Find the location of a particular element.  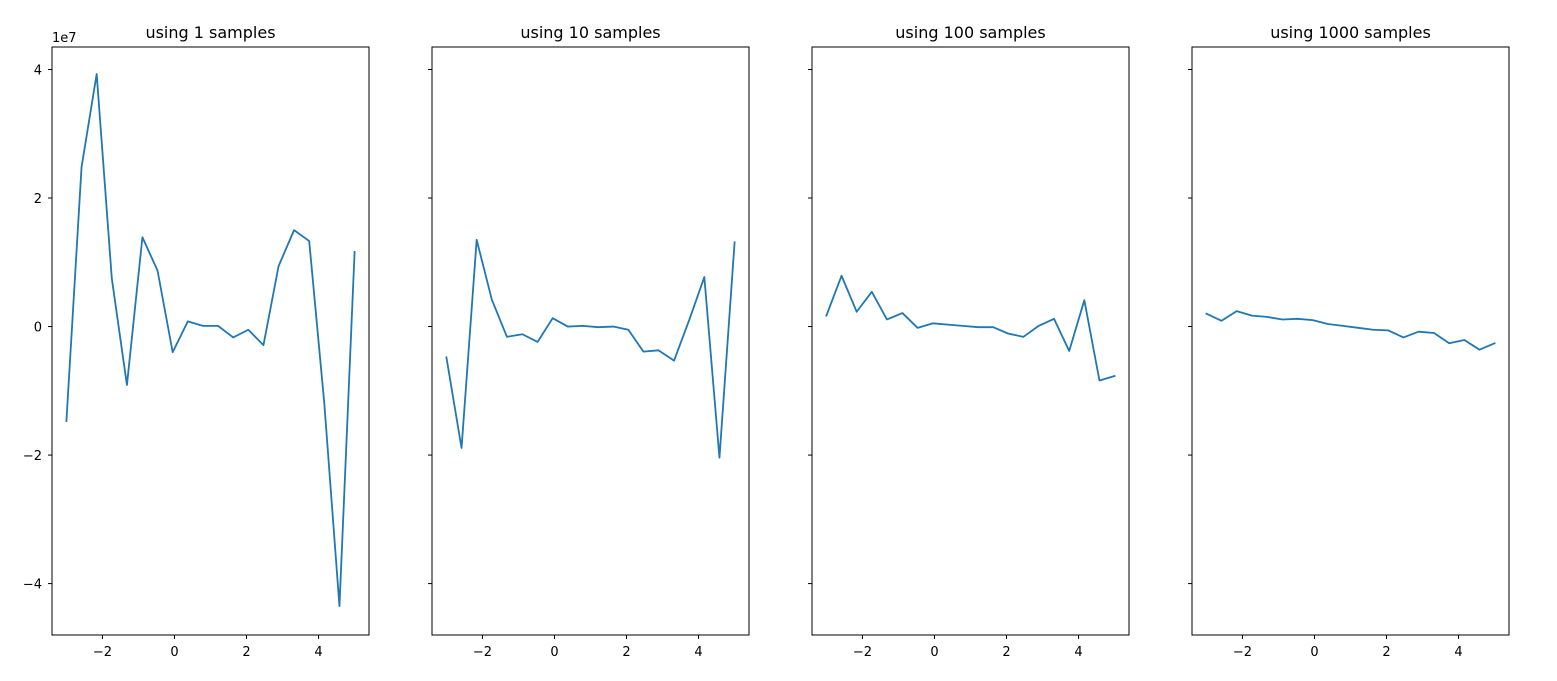

y-tick-label: −2 is located at coordinates (32, 456).